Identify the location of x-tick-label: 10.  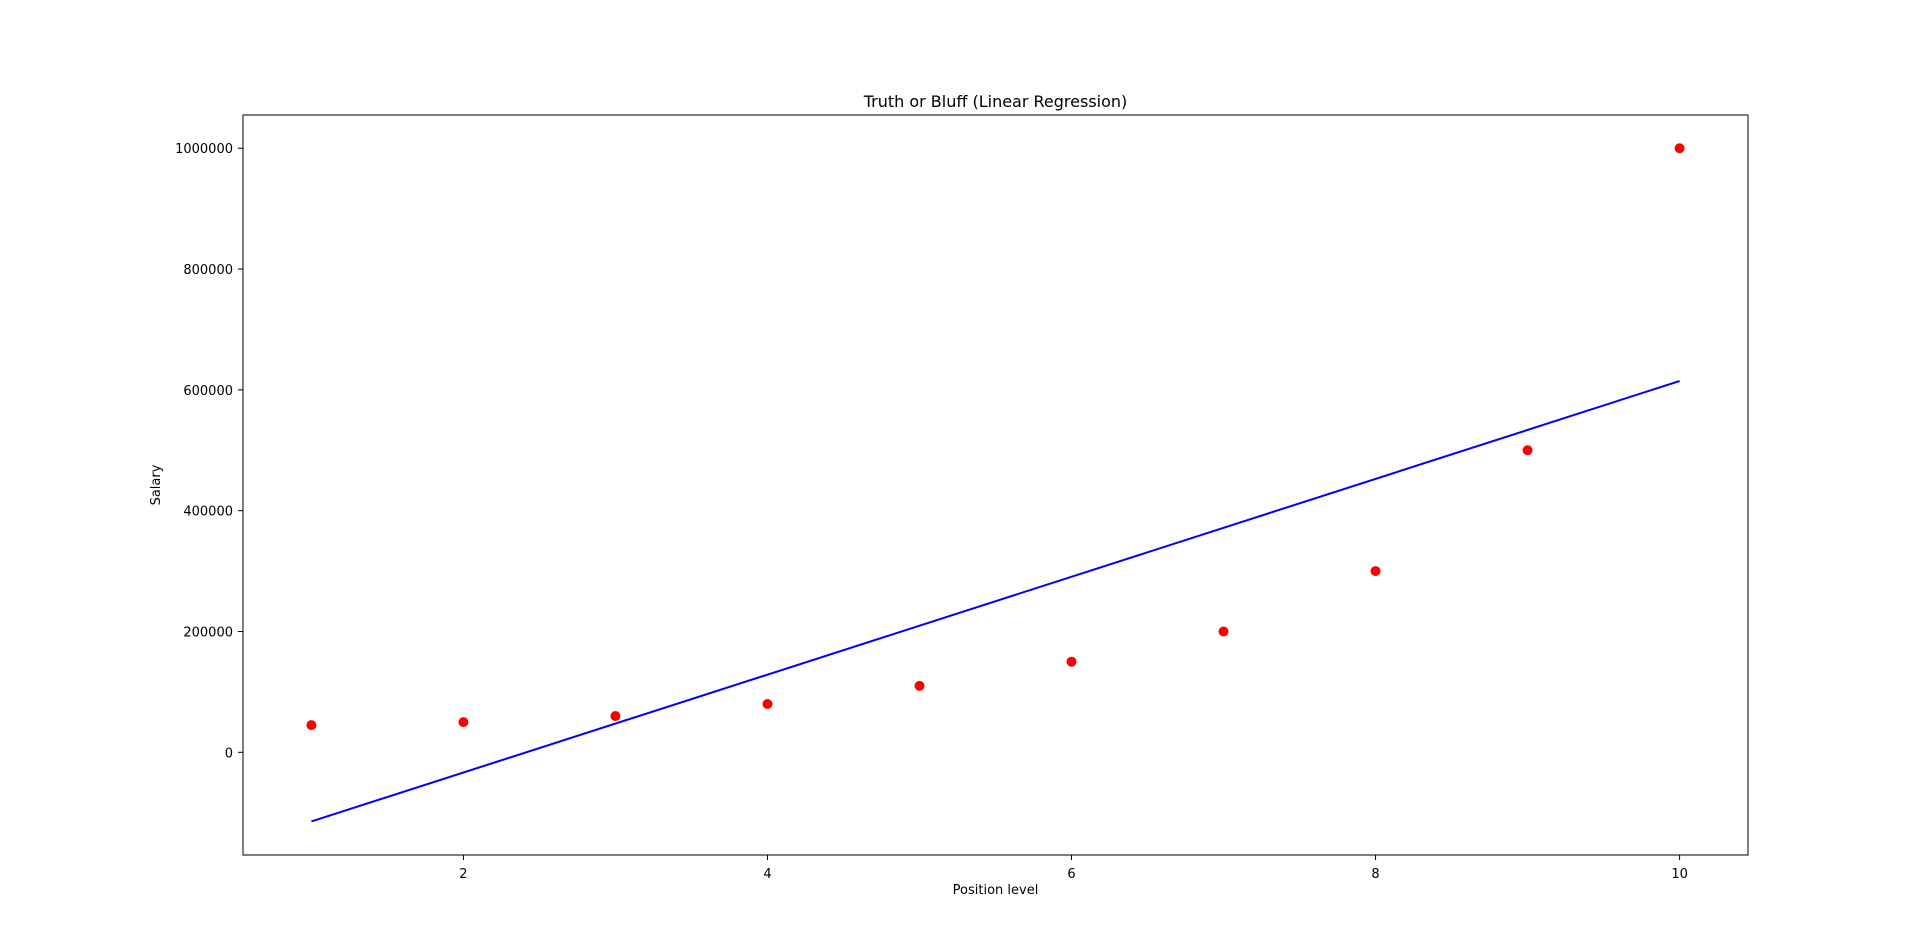
(1679, 874).